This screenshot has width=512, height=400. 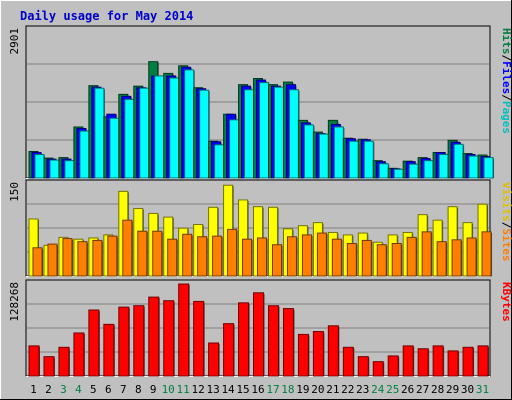 I want to click on day-label-7: 7, so click(x=123, y=389).